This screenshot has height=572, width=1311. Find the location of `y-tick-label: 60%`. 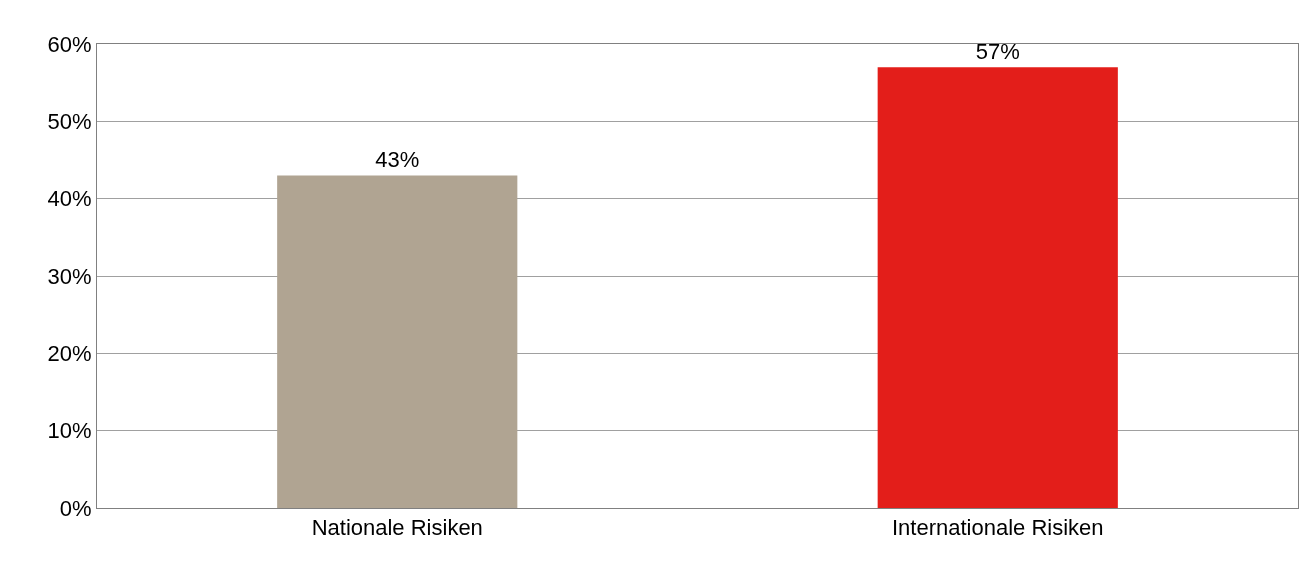

y-tick-label: 60% is located at coordinates (69, 44).